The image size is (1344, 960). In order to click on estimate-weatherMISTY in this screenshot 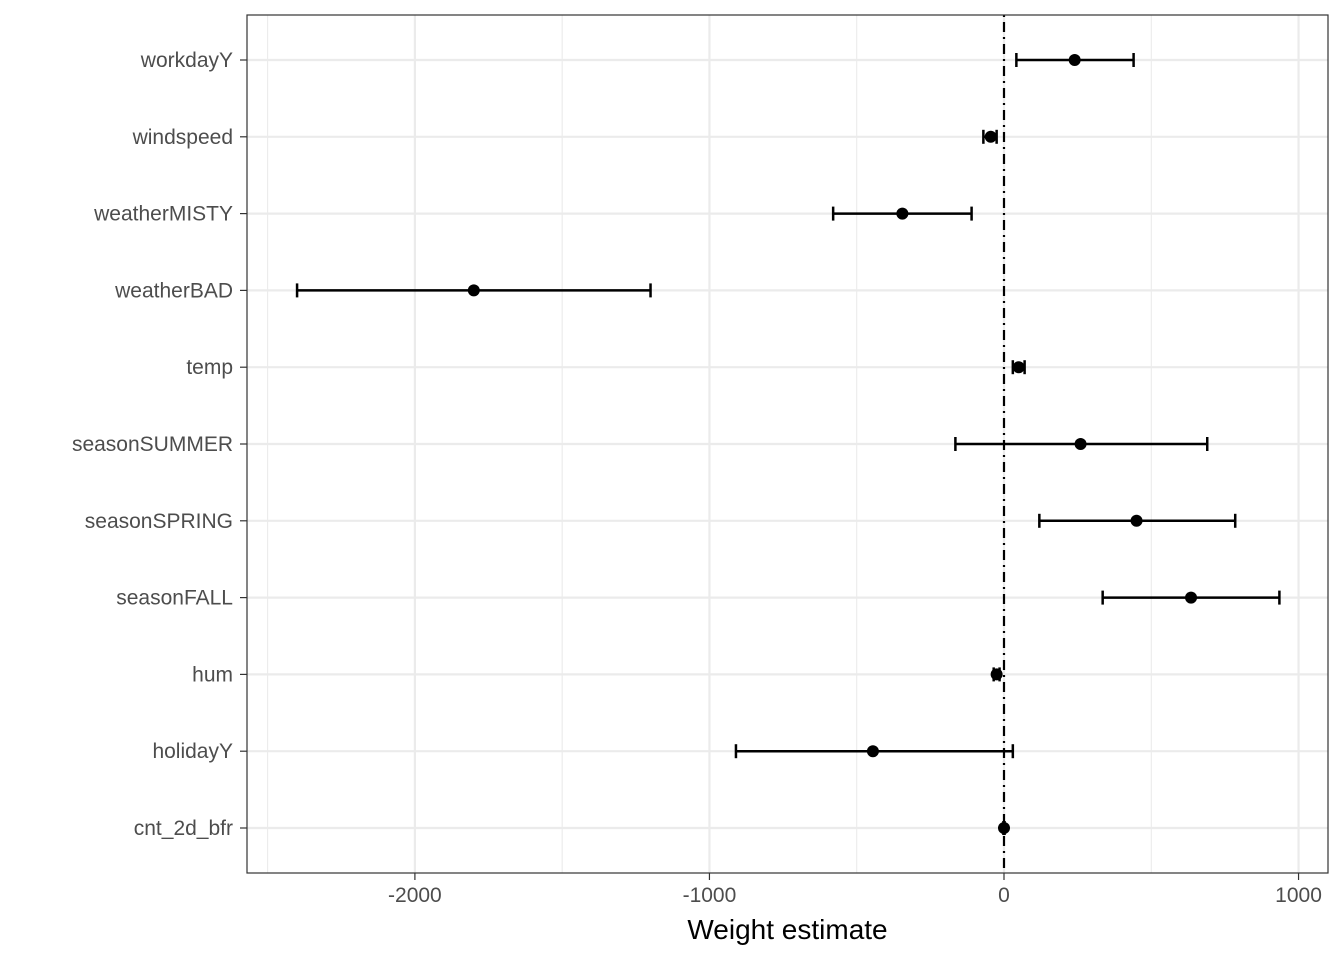, I will do `click(902, 213)`.